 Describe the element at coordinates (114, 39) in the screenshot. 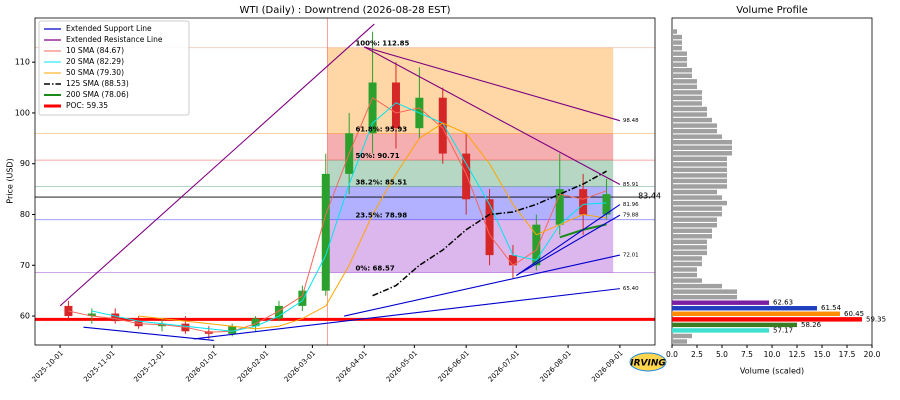

I see `legend-label: Extended Resistance Line` at that location.